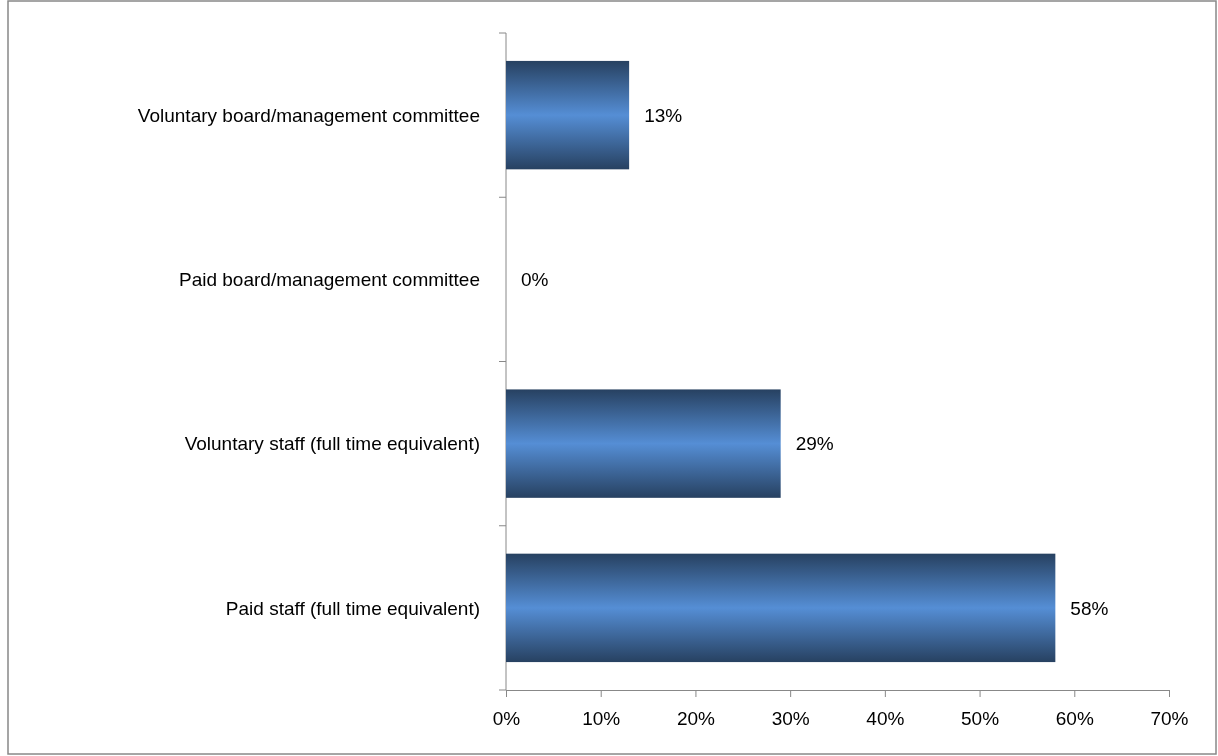  Describe the element at coordinates (790, 718) in the screenshot. I see `x-tick-label: 30%` at that location.